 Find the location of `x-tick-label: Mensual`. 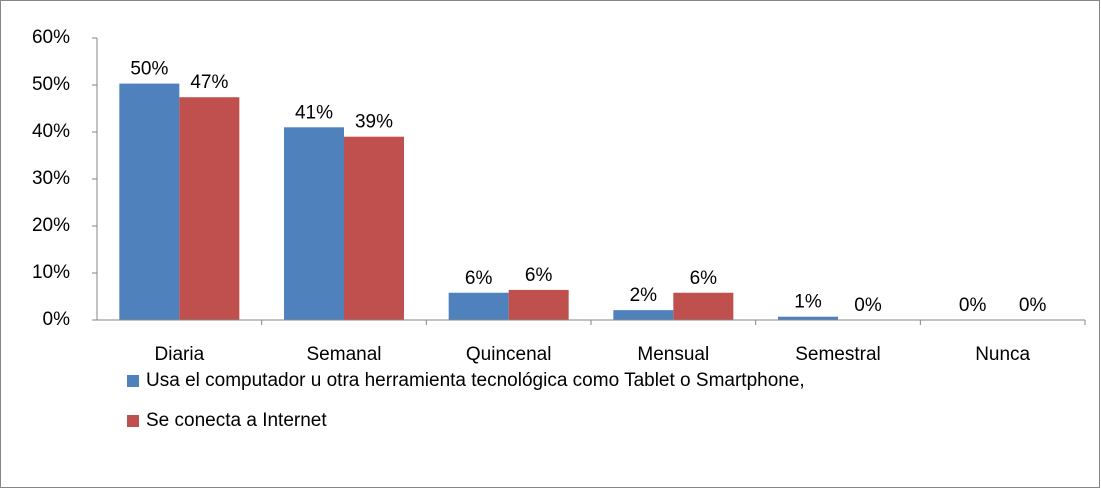

x-tick-label: Mensual is located at coordinates (673, 354).